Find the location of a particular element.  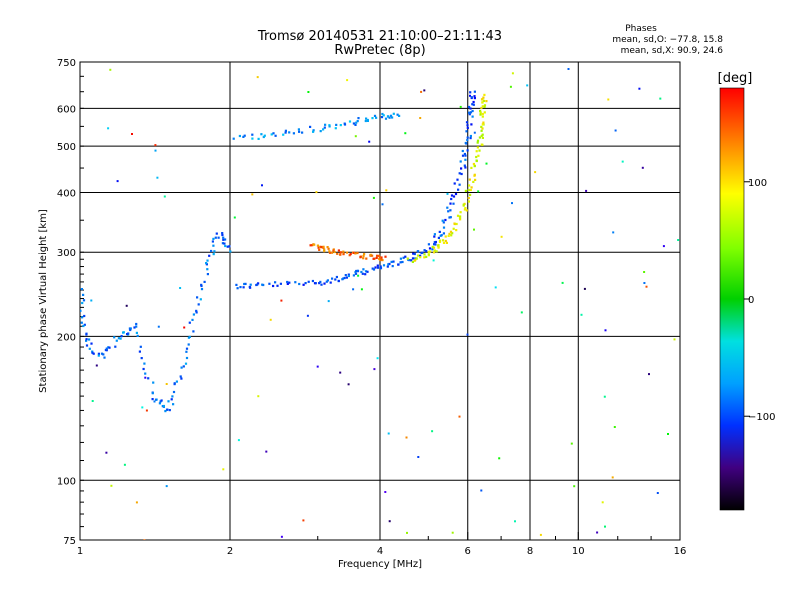

y-tick-label: 600 is located at coordinates (66, 109).